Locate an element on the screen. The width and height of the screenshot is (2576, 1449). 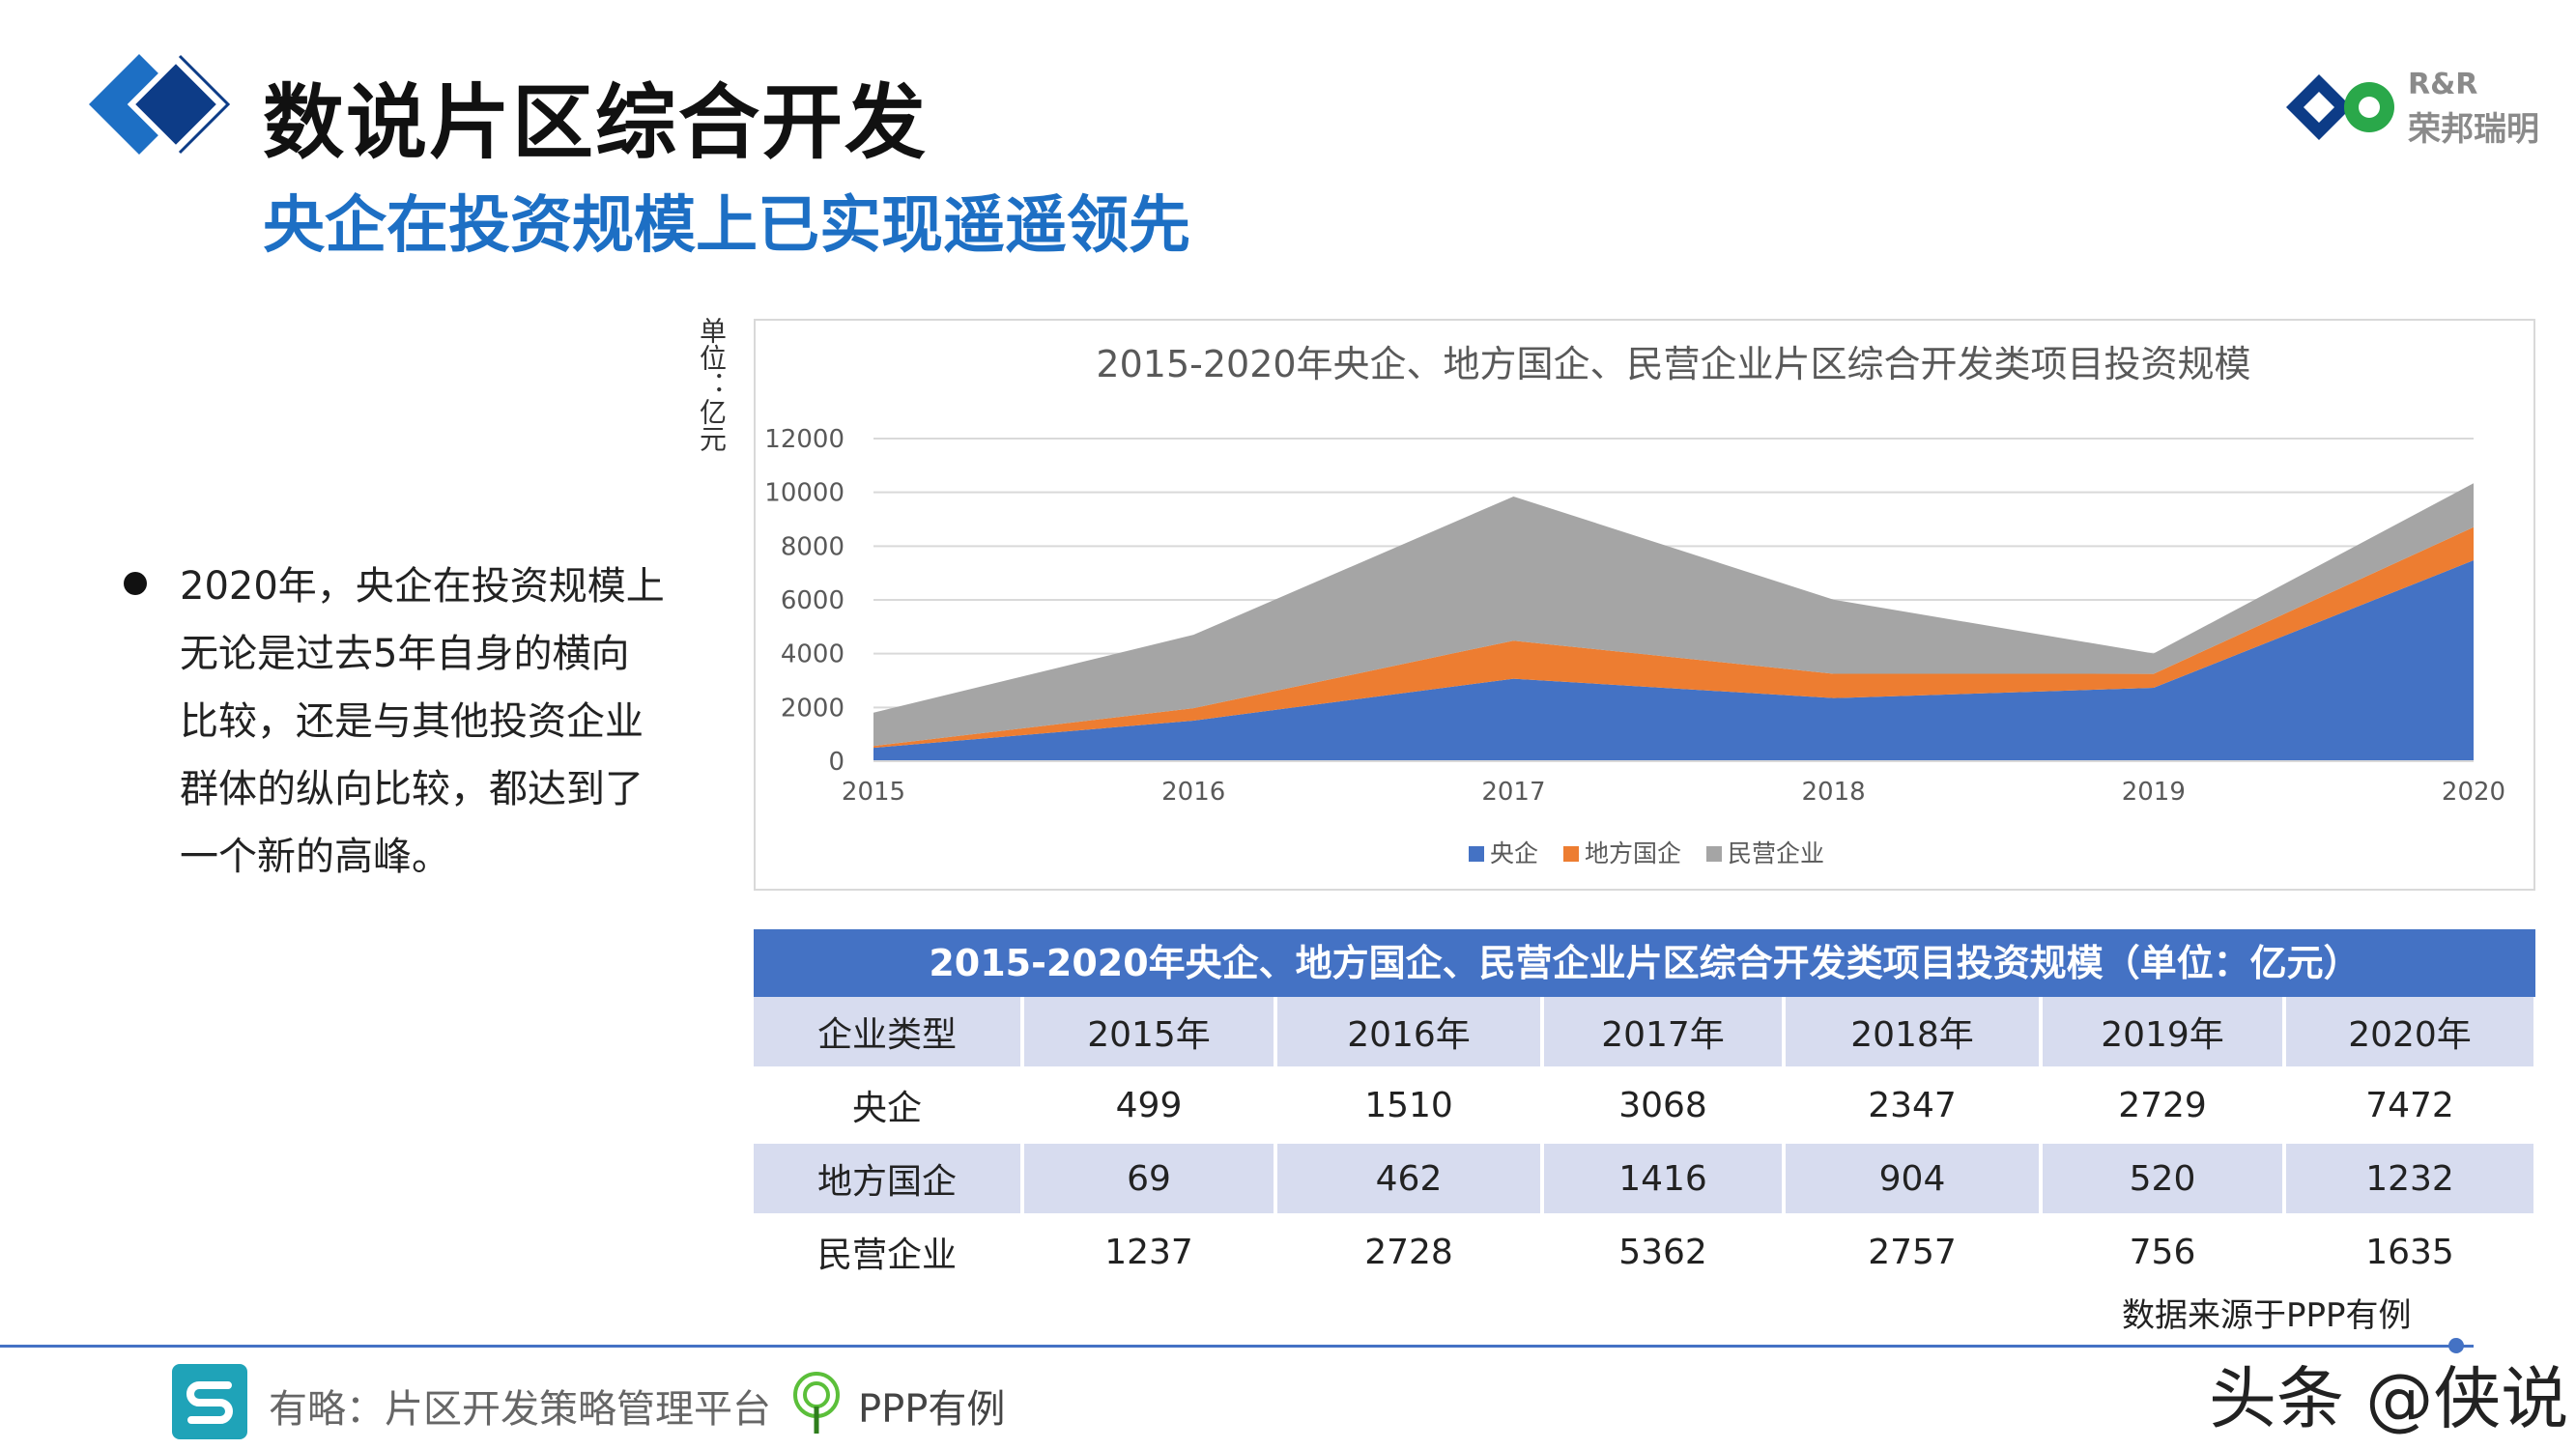
table-cell: 499 is located at coordinates (1150, 1106).